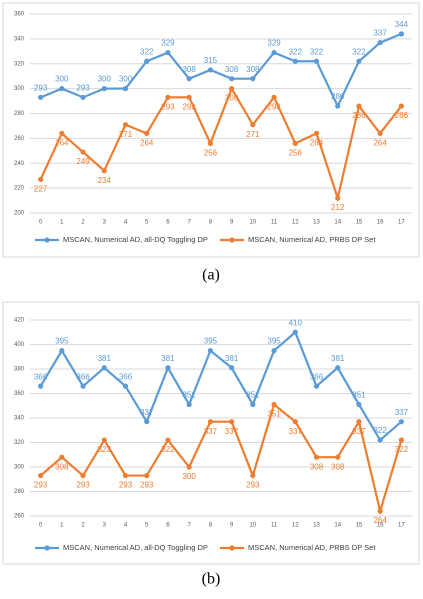  What do you see at coordinates (19, 370) in the screenshot?
I see `y-tick-label: 380` at bounding box center [19, 370].